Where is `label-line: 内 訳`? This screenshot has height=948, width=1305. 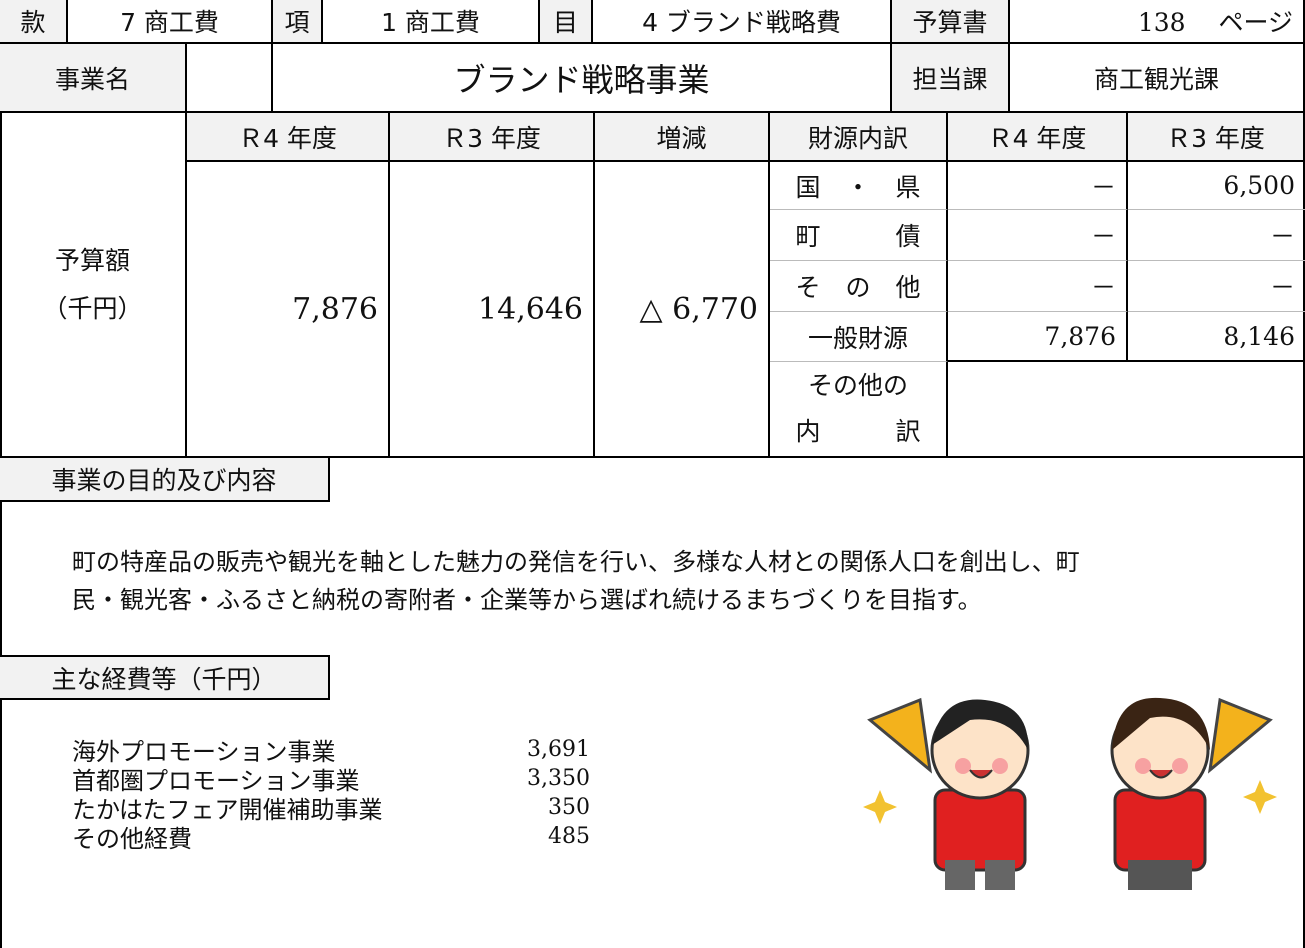 label-line: 内 訳 is located at coordinates (858, 431).